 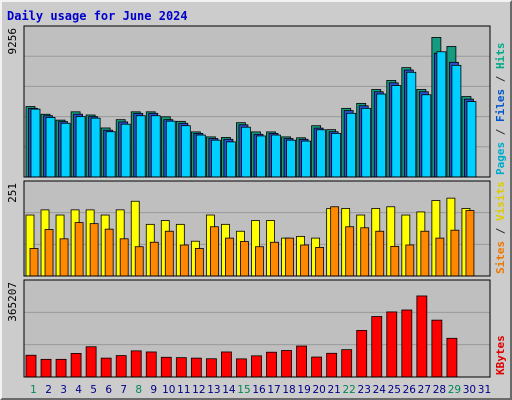 I want to click on x-tick-label-day-14: 14, so click(x=229, y=390).